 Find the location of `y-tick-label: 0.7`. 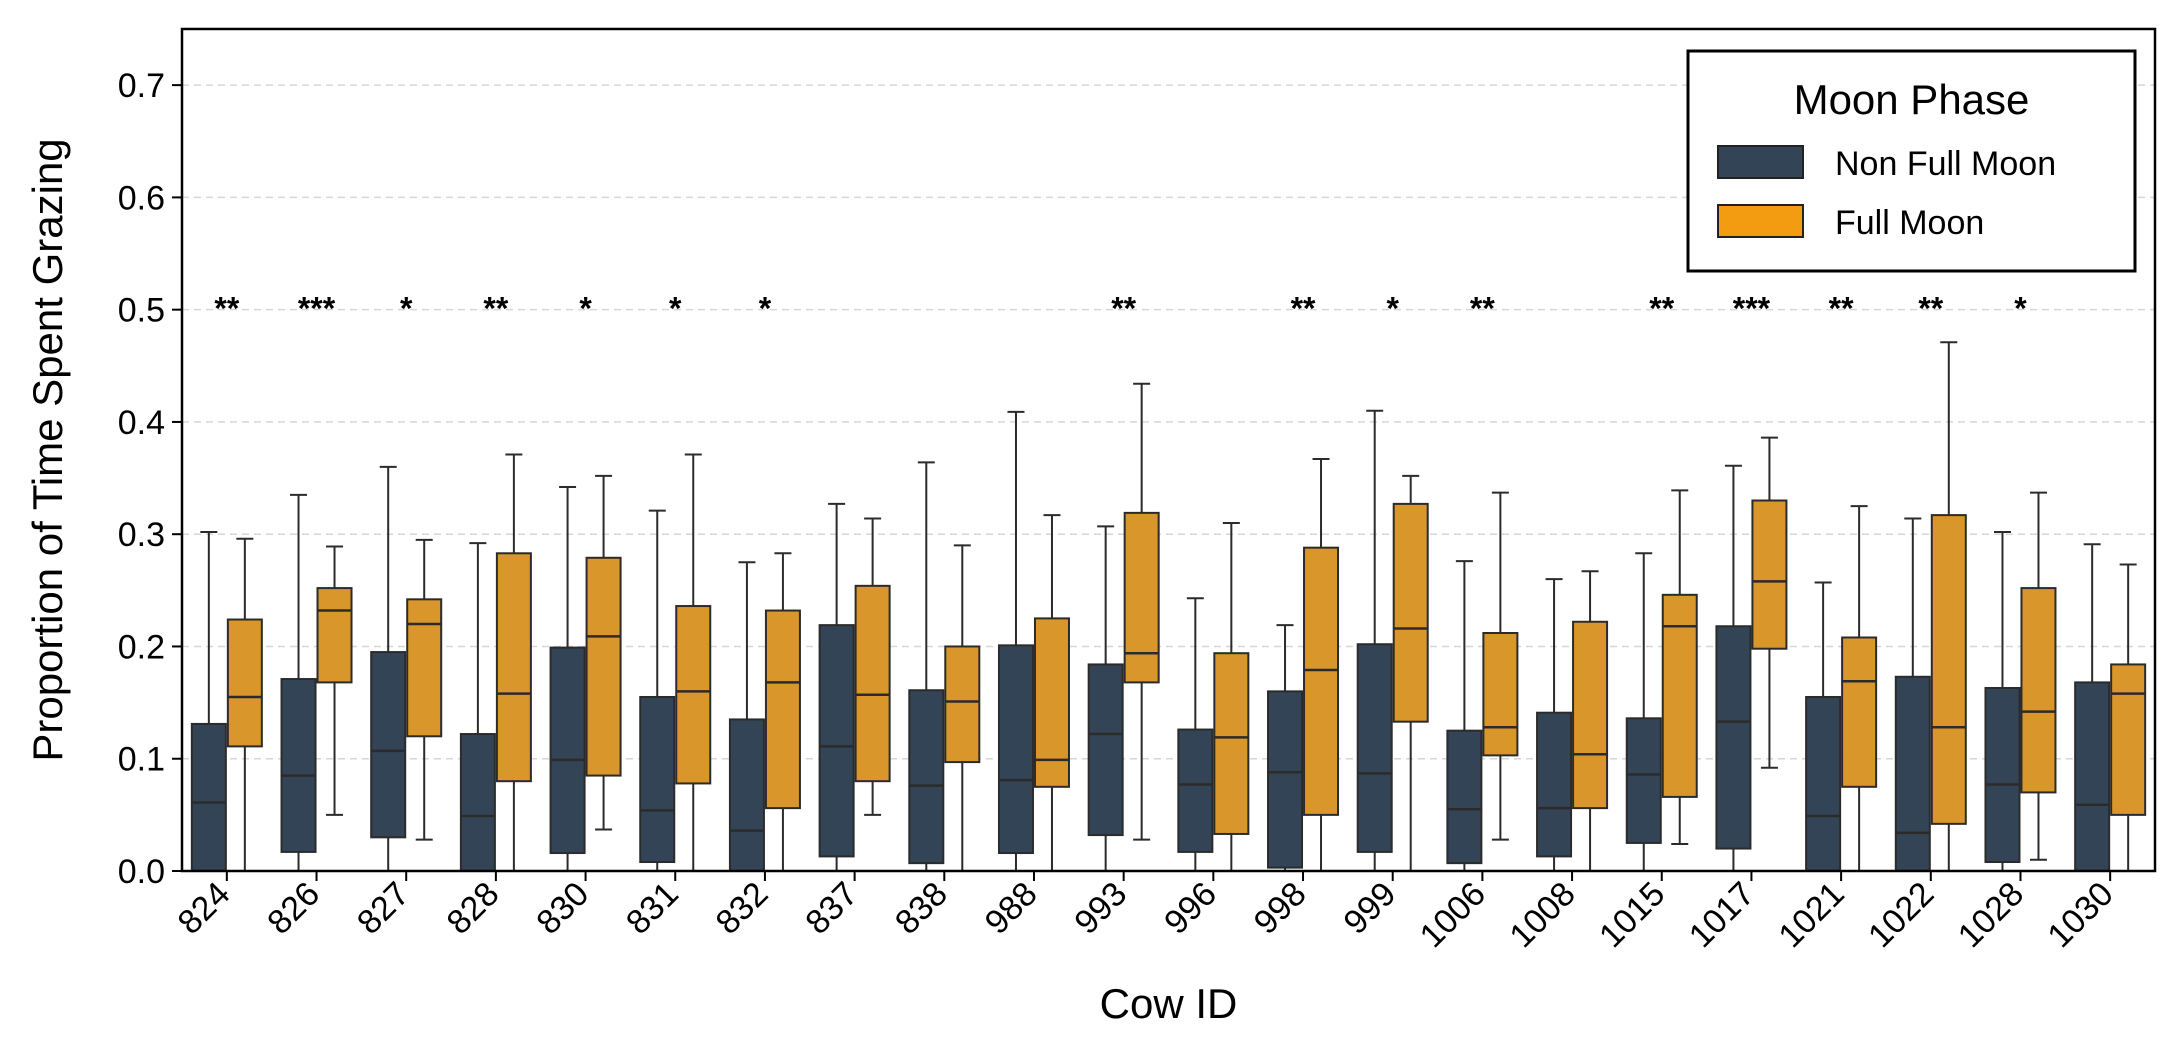

y-tick-label: 0.7 is located at coordinates (141, 86).